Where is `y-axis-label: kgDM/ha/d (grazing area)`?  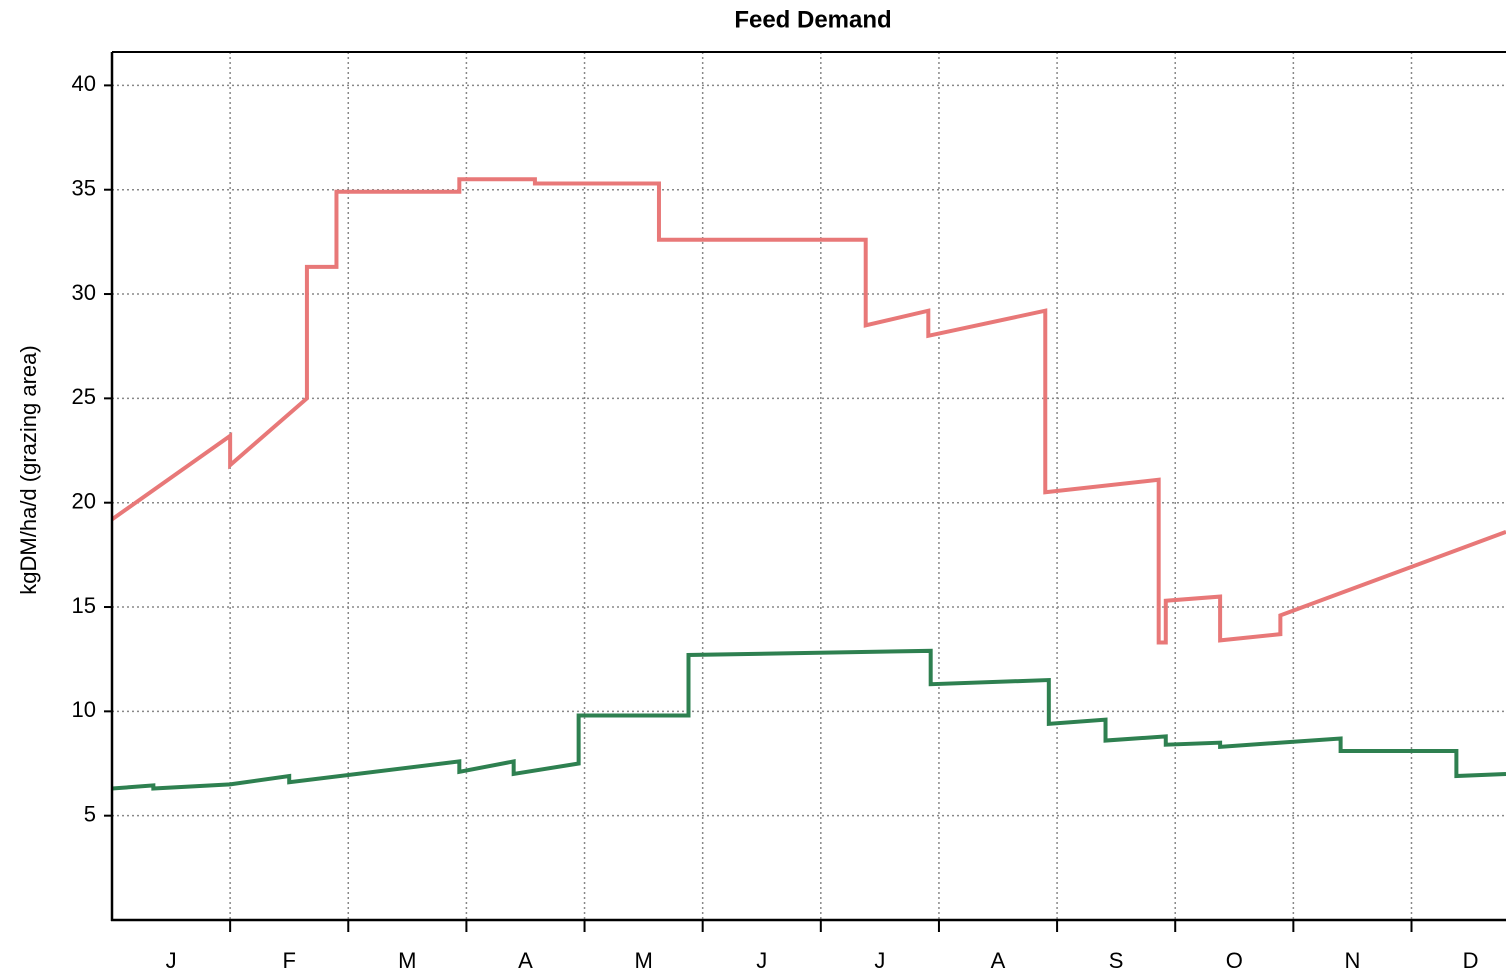
y-axis-label: kgDM/ha/d (grazing area) is located at coordinates (28, 469).